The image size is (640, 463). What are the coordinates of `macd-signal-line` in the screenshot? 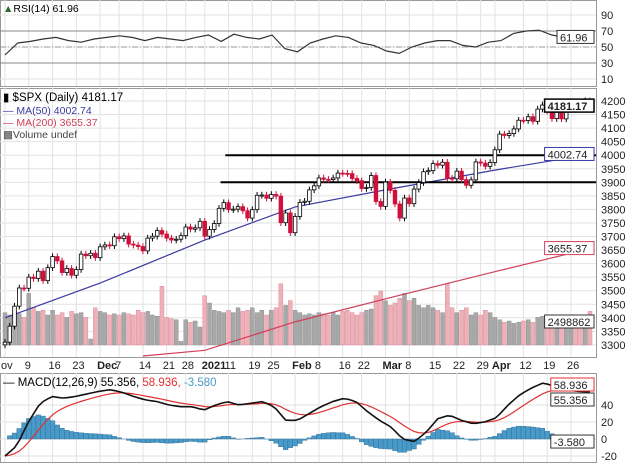 It's located at (297, 422).